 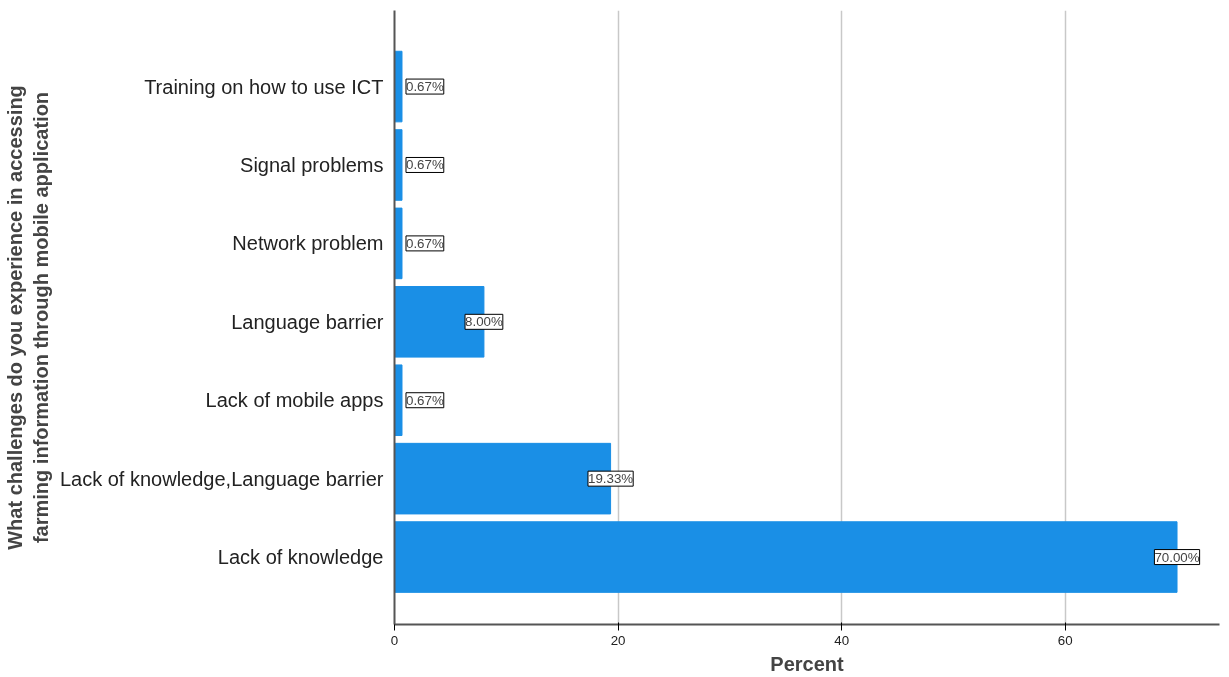 What do you see at coordinates (312, 164) in the screenshot?
I see `y-tick-label: Signal problems` at bounding box center [312, 164].